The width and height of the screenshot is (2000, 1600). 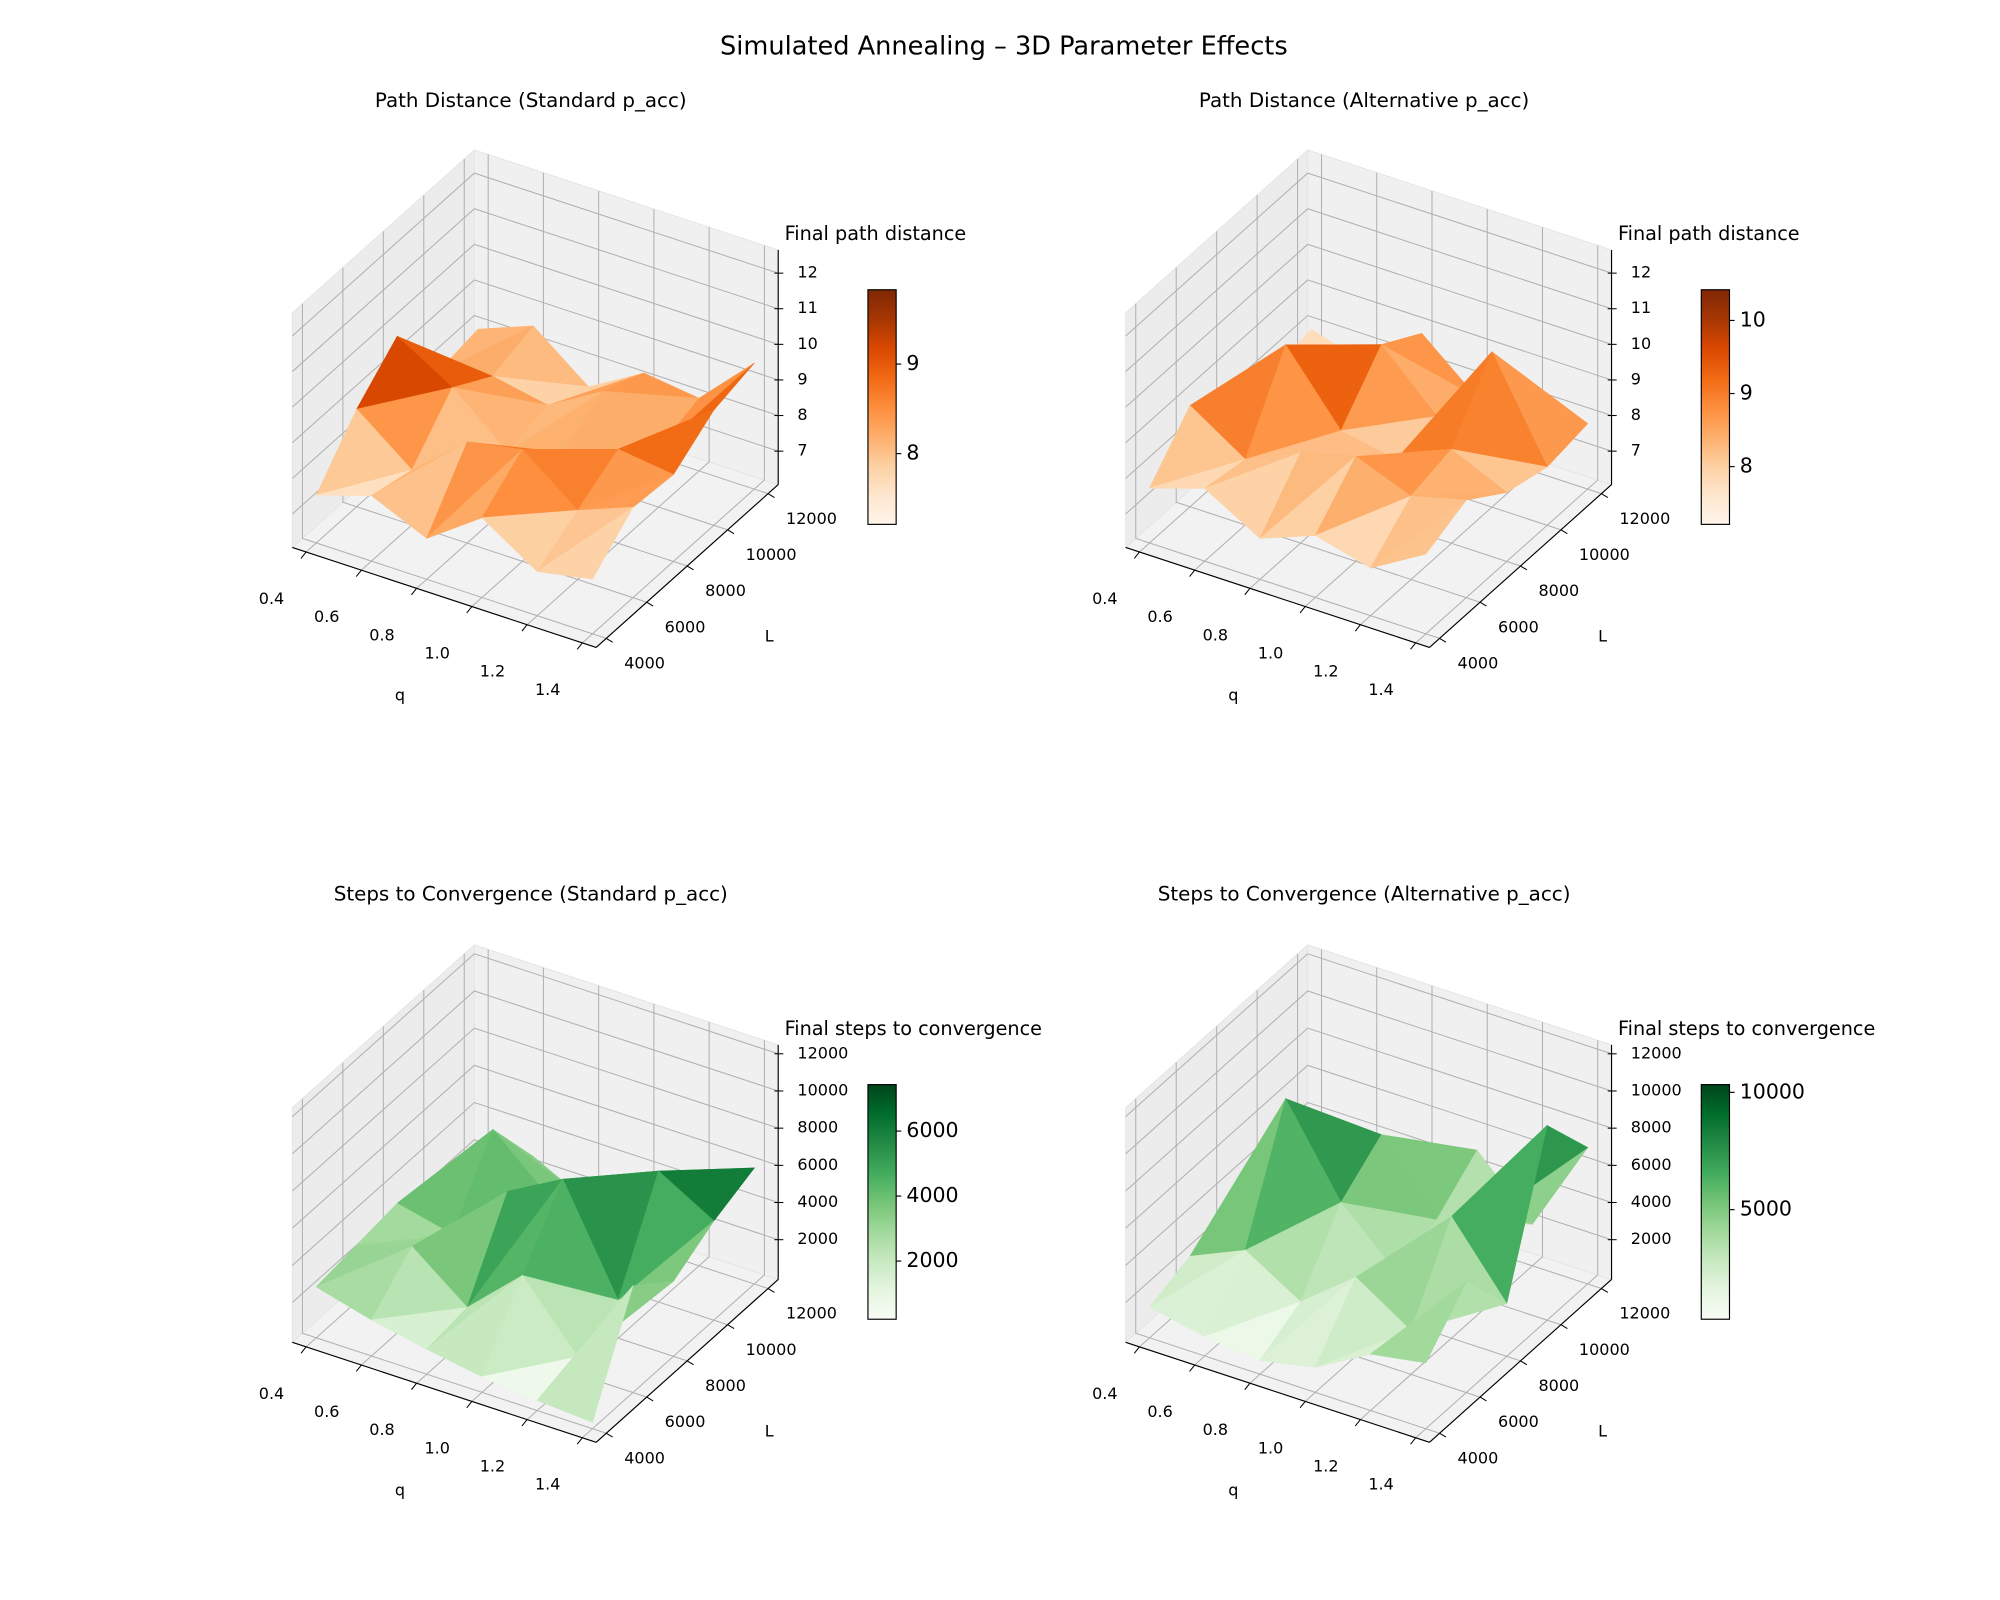 I want to click on z-tick-label: 2000, so click(x=1651, y=1238).